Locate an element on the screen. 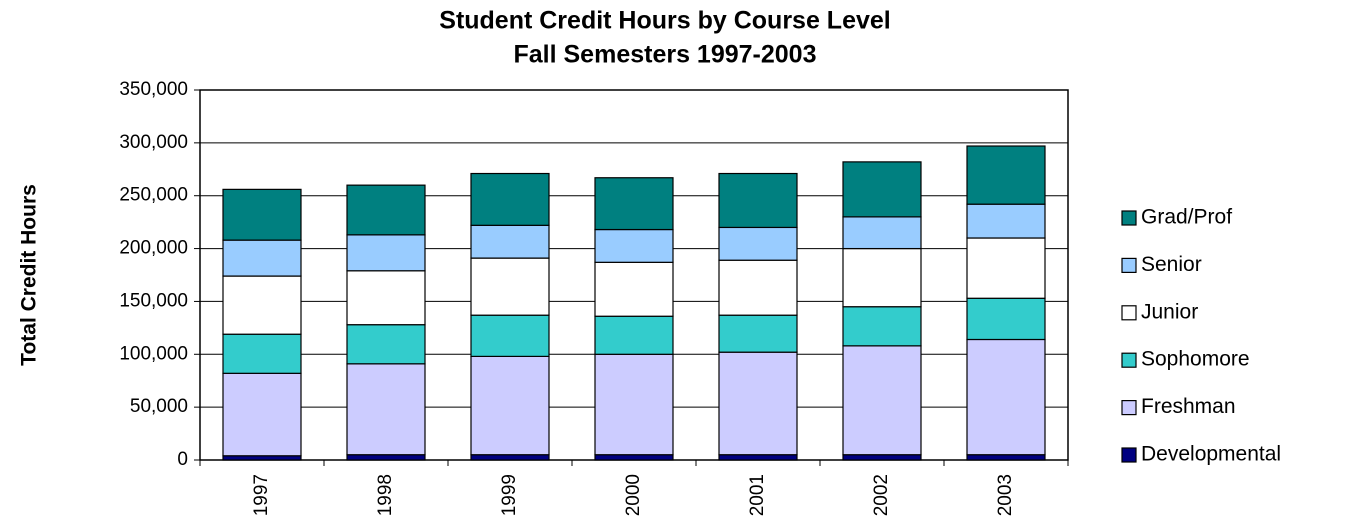  x-tick-label: 2003 is located at coordinates (1005, 495).